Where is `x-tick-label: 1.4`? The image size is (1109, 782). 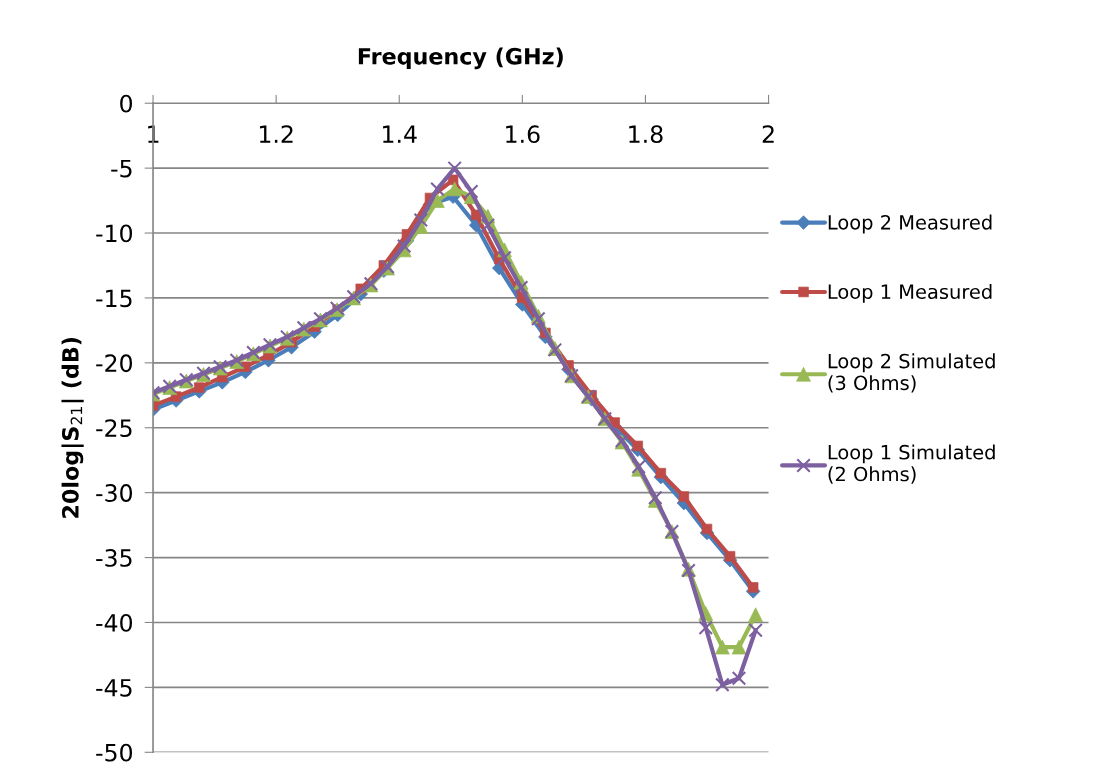 x-tick-label: 1.4 is located at coordinates (400, 134).